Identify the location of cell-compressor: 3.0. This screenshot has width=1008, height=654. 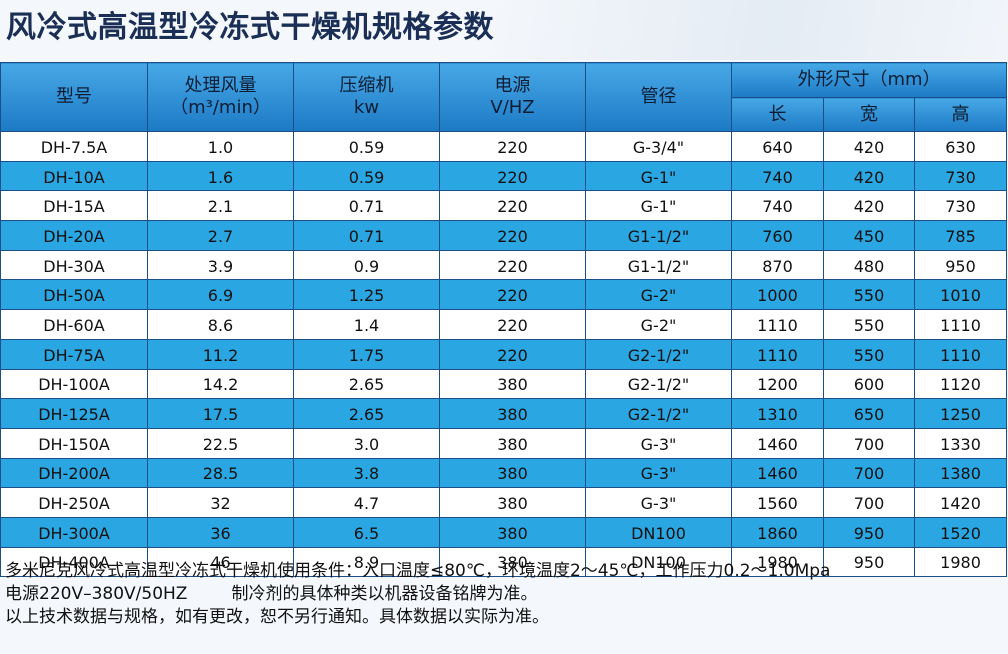
(366, 443).